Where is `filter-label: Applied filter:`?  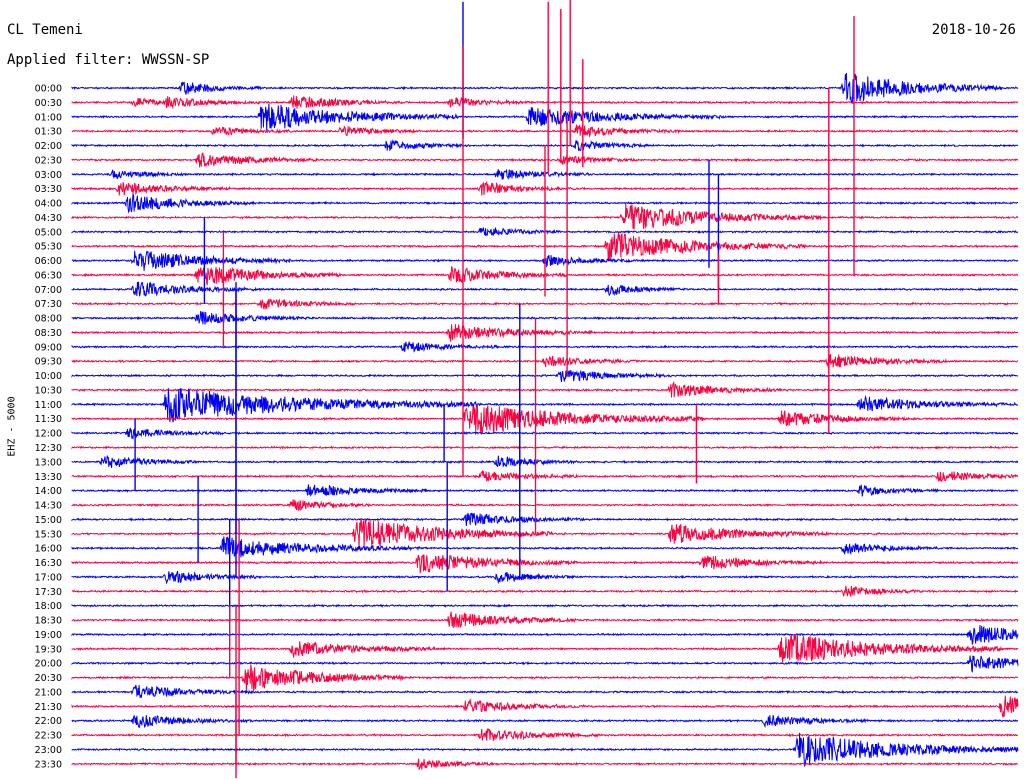 filter-label: Applied filter: is located at coordinates (70, 60).